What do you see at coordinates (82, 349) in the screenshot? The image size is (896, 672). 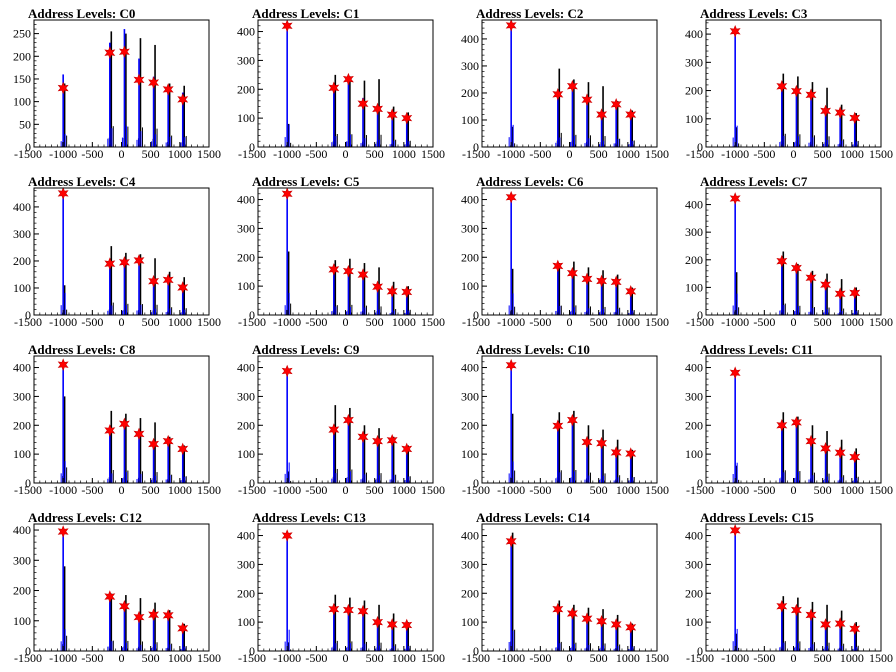 I see `chart-title: Address Levels: C8` at bounding box center [82, 349].